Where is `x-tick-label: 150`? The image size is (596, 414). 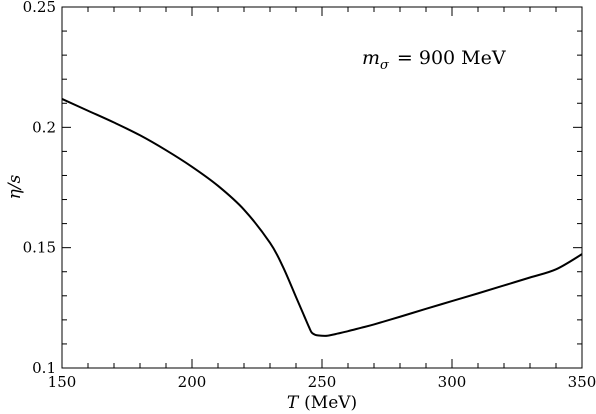 x-tick-label: 150 is located at coordinates (62, 382).